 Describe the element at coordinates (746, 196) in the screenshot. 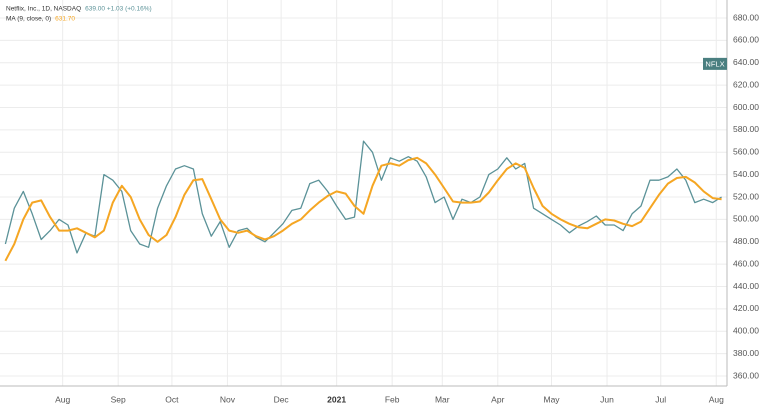

I see `y-tick-label: 520.00` at that location.